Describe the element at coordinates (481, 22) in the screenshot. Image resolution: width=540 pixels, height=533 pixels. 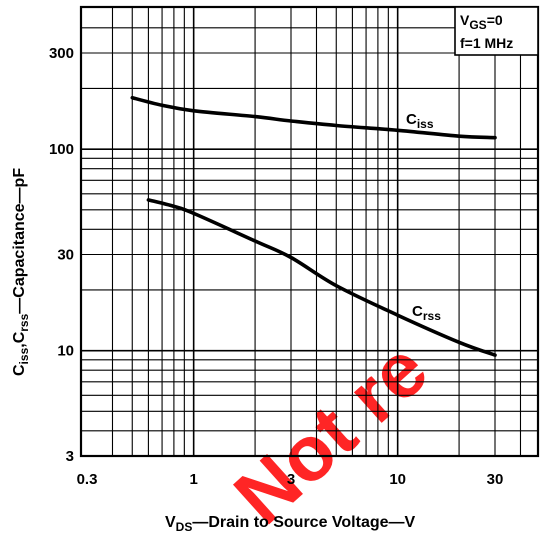
I see `condition-vgs: VGS=0` at that location.